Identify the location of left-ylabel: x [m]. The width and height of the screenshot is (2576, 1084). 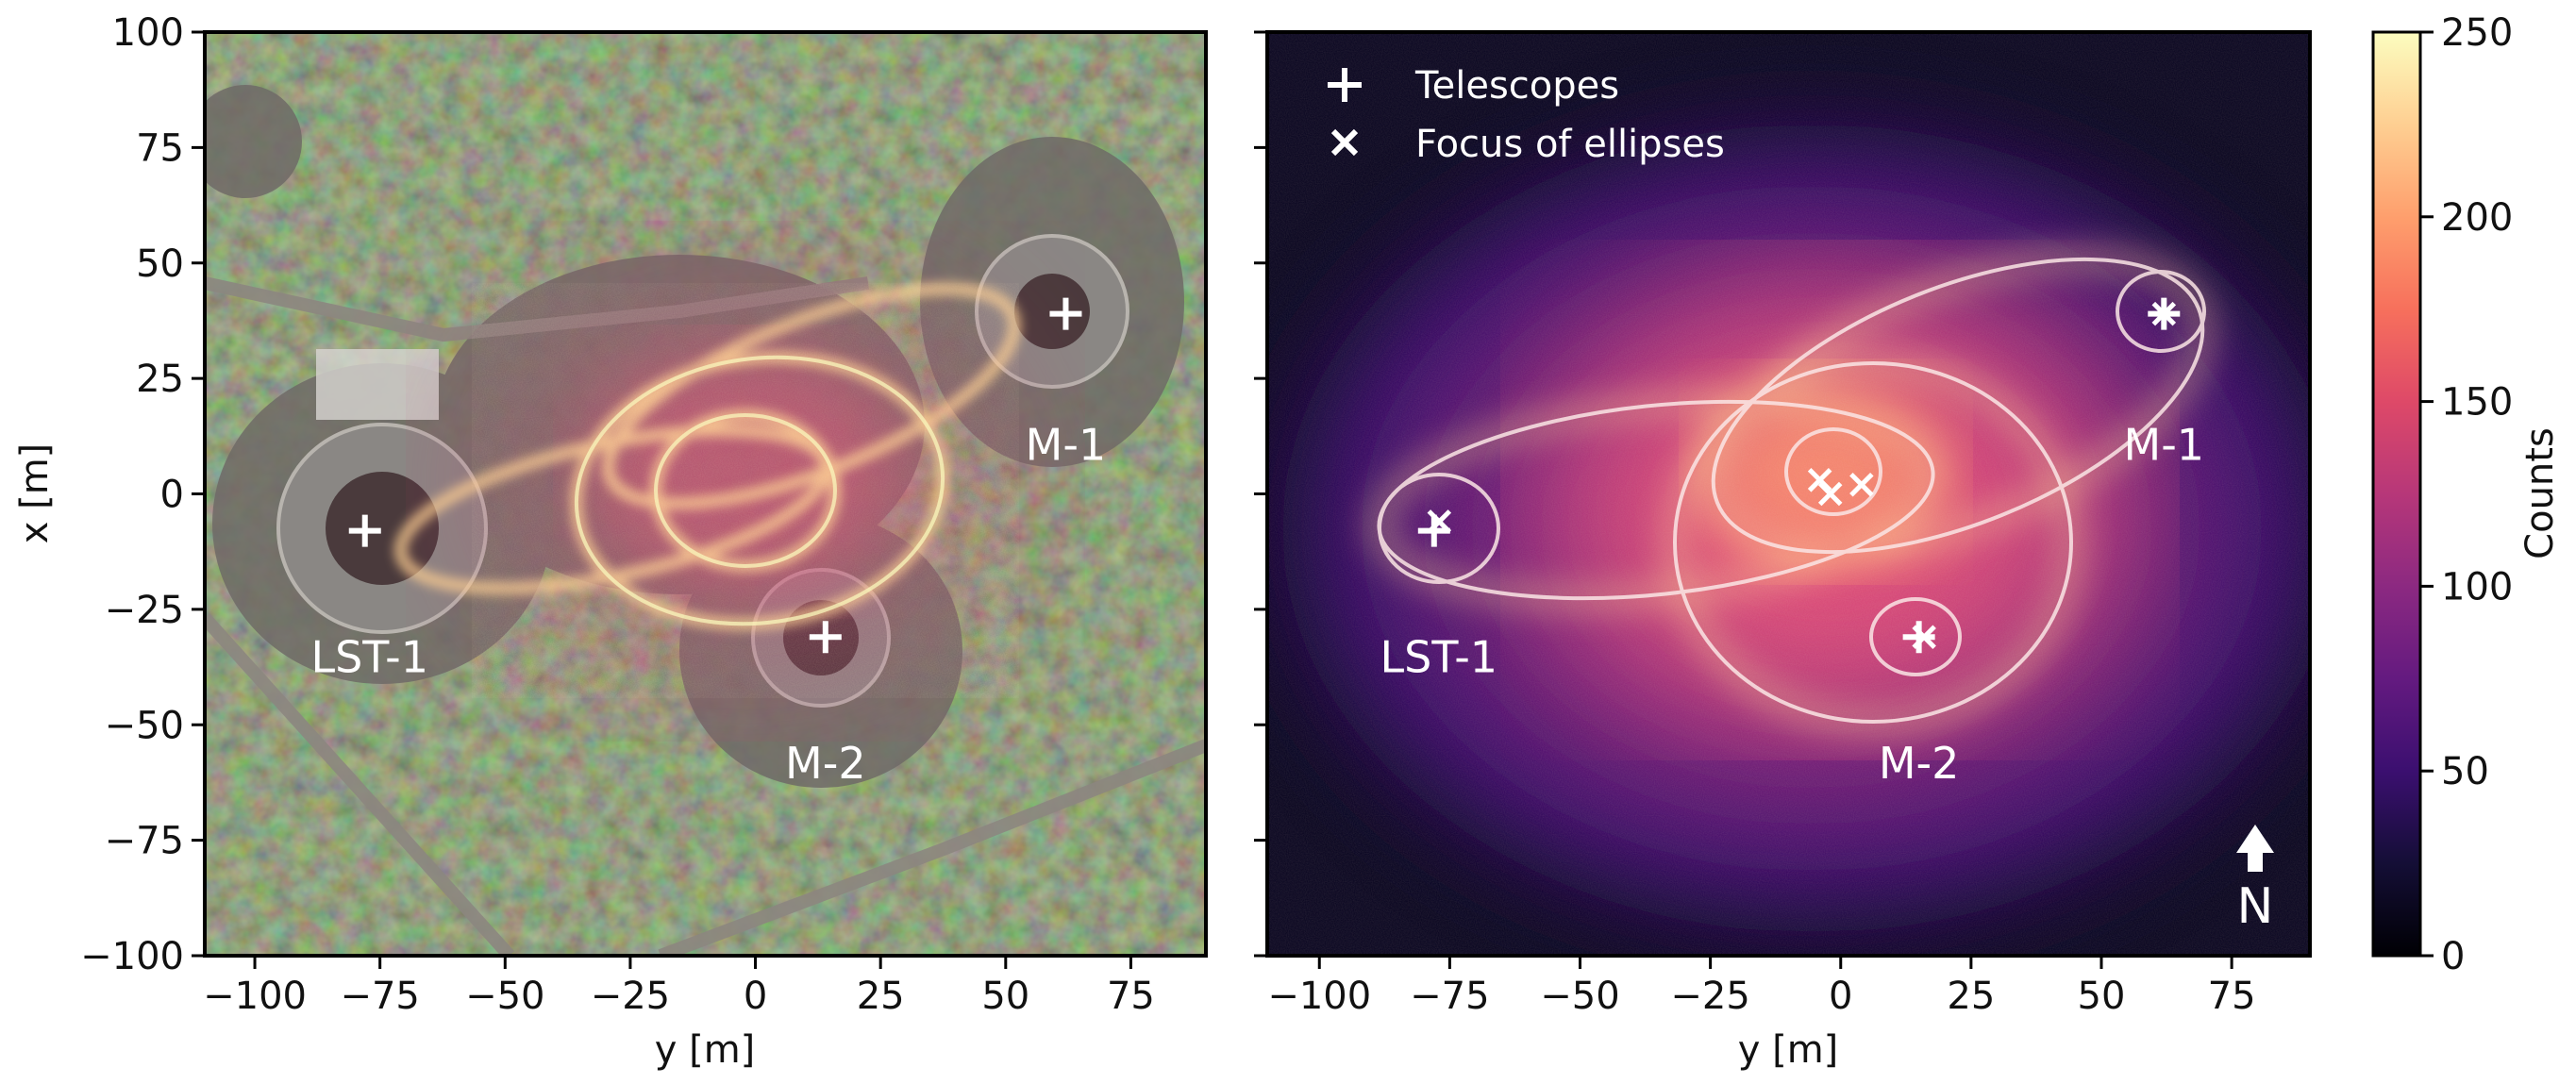
(35, 494).